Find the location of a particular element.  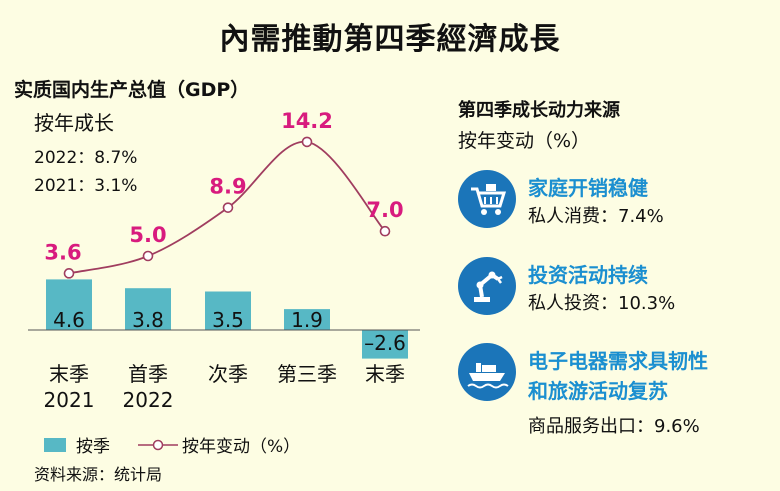

bar-value-label-3: 1.9 is located at coordinates (307, 320).